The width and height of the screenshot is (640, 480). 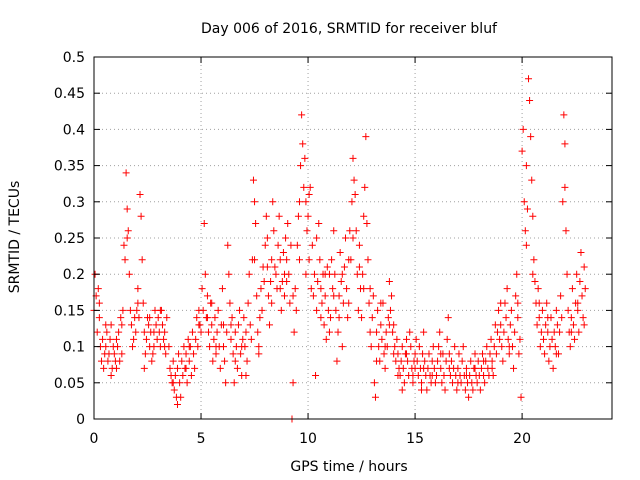 What do you see at coordinates (69, 311) in the screenshot?
I see `y-tick-label: 0.15` at bounding box center [69, 311].